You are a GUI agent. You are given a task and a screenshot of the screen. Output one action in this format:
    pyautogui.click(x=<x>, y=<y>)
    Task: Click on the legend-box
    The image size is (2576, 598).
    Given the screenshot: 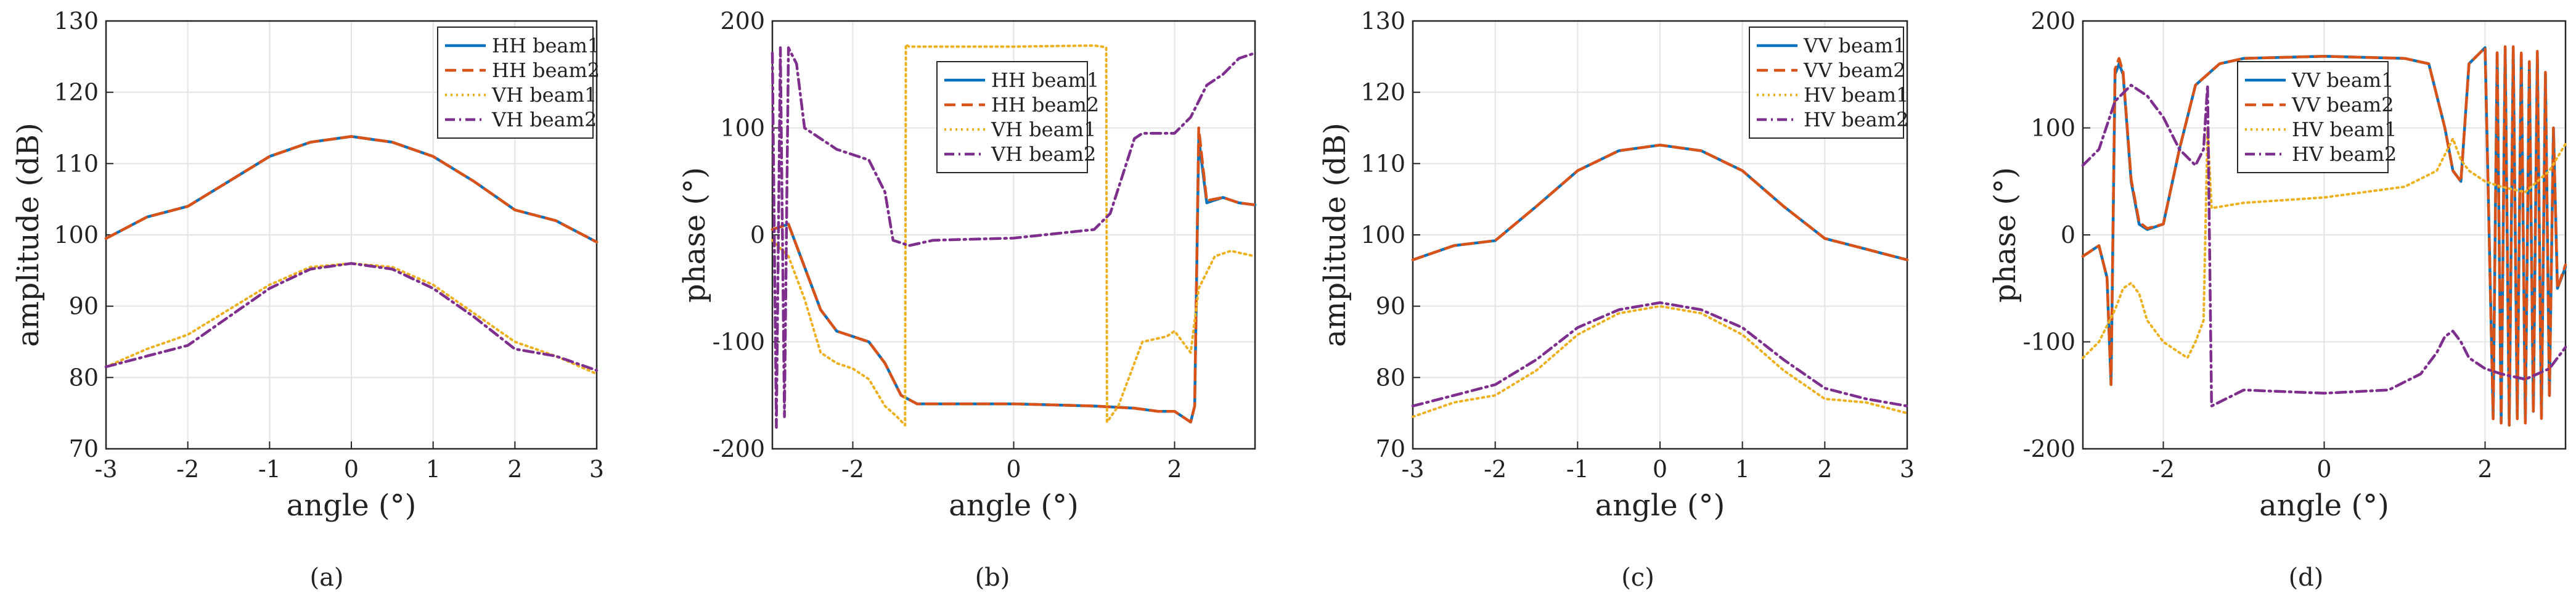 What is the action you would take?
    pyautogui.click(x=1012, y=117)
    